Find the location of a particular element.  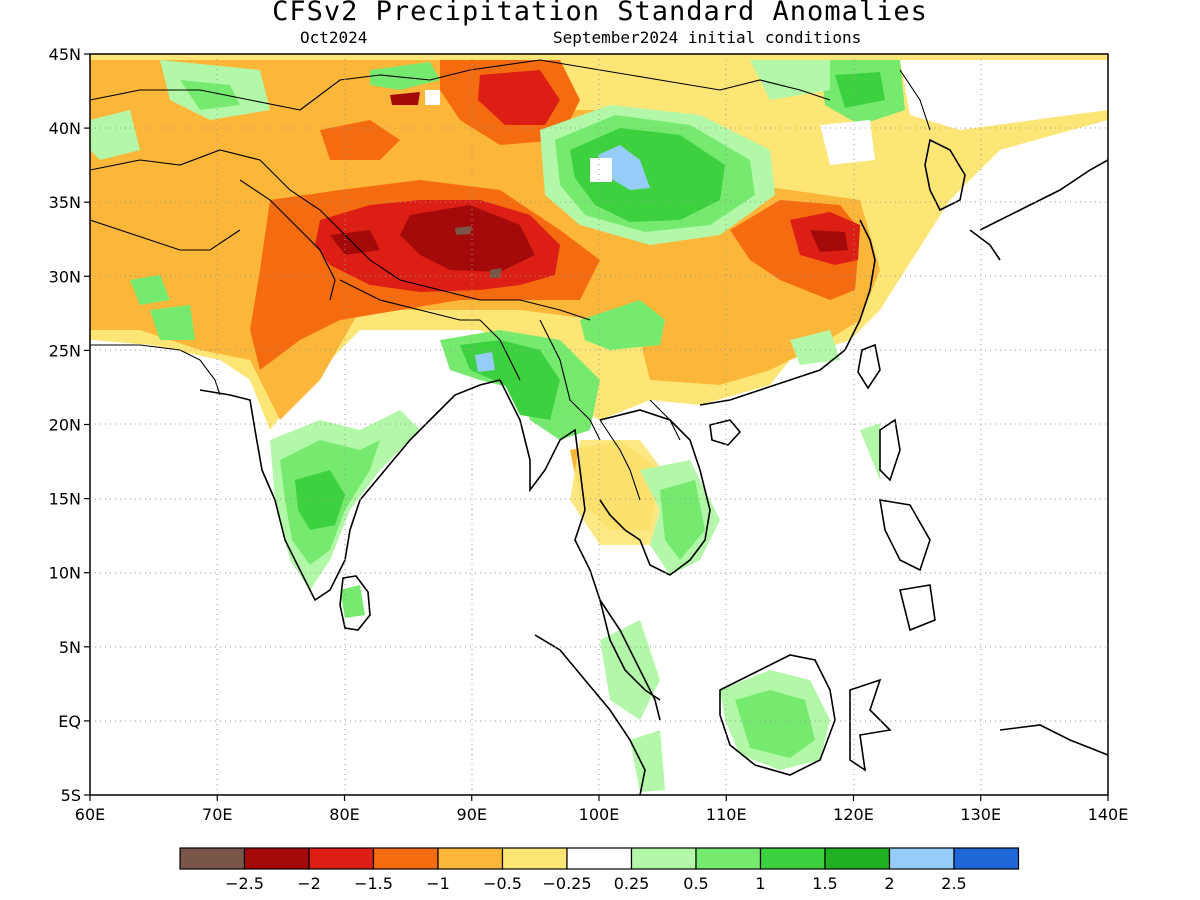

colorbar-label: 1 is located at coordinates (760, 883).